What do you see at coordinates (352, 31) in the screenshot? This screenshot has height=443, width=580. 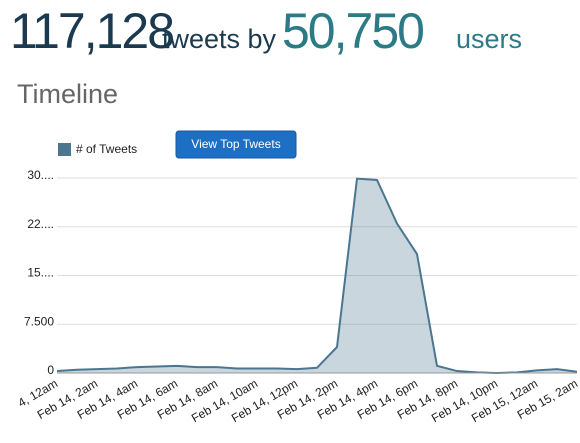 I see `user-count: 50,750` at bounding box center [352, 31].